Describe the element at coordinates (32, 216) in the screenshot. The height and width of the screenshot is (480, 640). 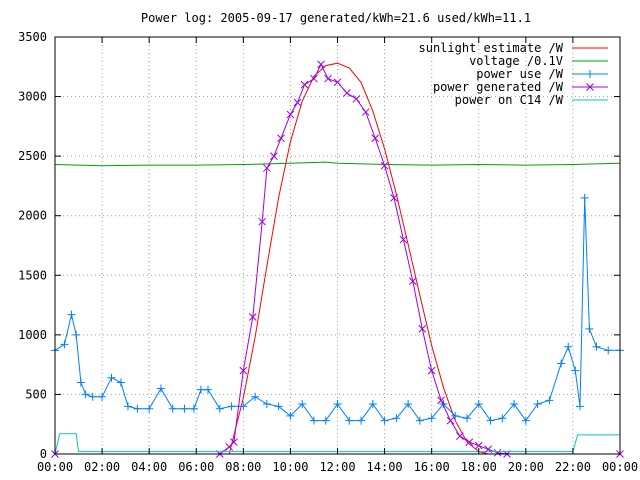
I see `y-tick-label: 2000` at that location.